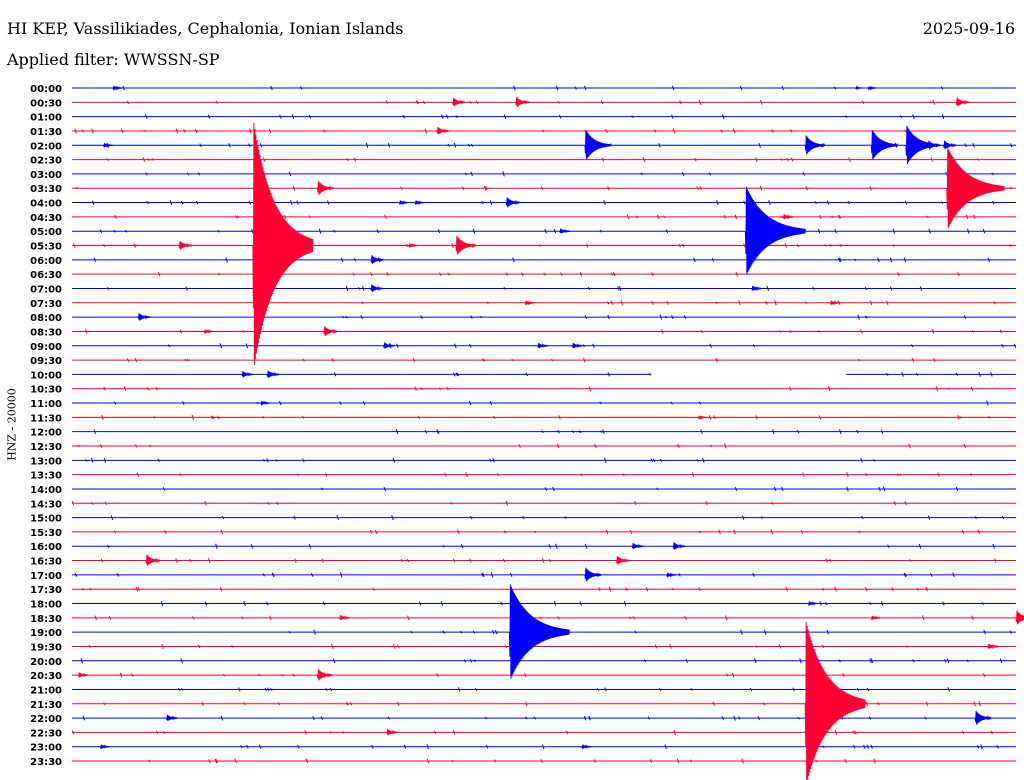 The width and height of the screenshot is (1024, 780). Describe the element at coordinates (46, 218) in the screenshot. I see `time-label: 04:30` at that location.